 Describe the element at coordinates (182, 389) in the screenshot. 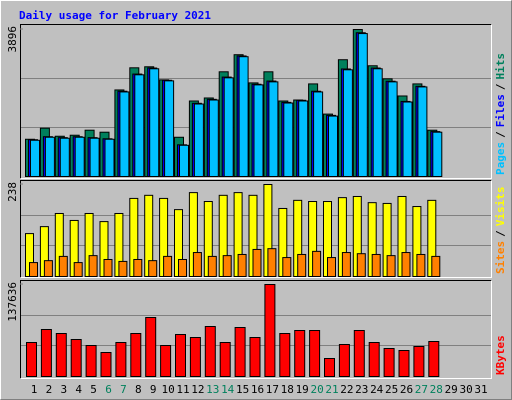

I see `x-tick-label: 11` at that location.